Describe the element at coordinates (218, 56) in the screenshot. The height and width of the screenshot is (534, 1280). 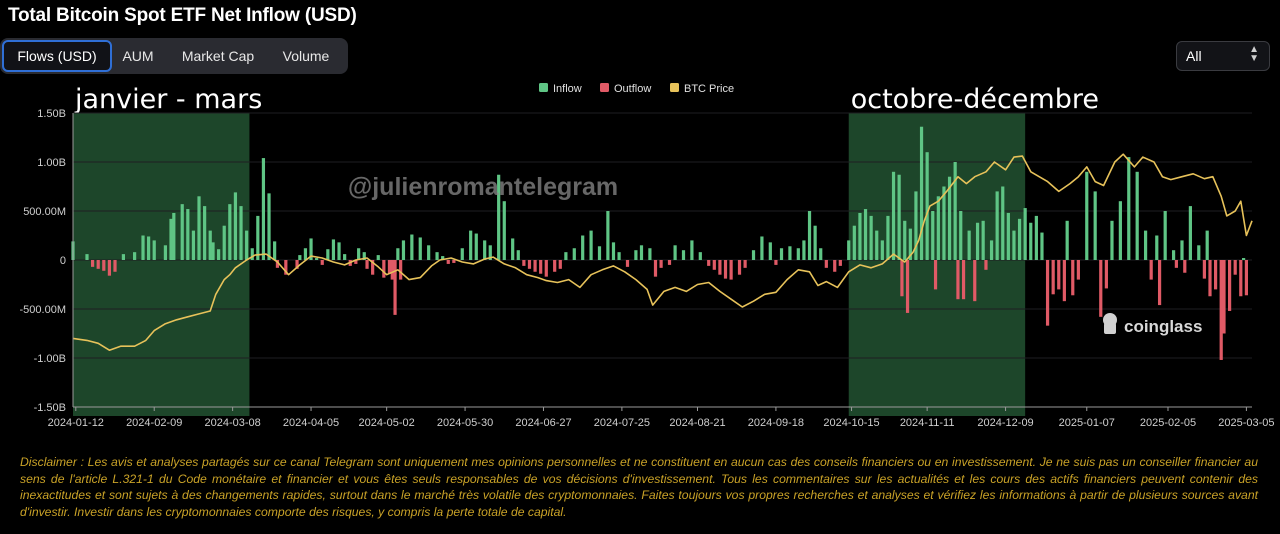
I see `tab-market-cap: Market Cap` at that location.